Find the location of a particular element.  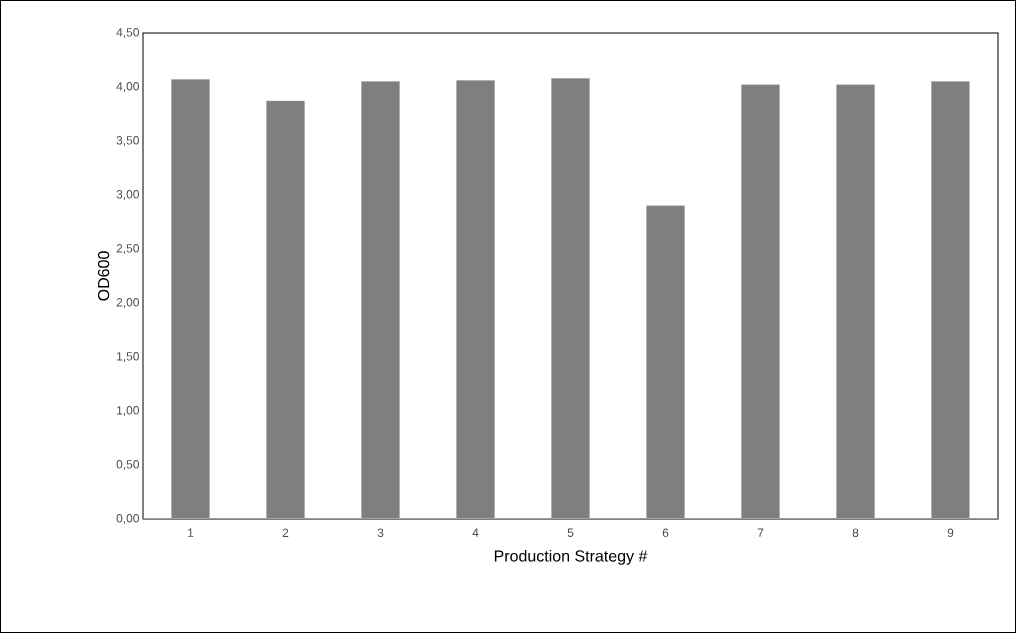

y-tick-label: 0,50 is located at coordinates (128, 465).